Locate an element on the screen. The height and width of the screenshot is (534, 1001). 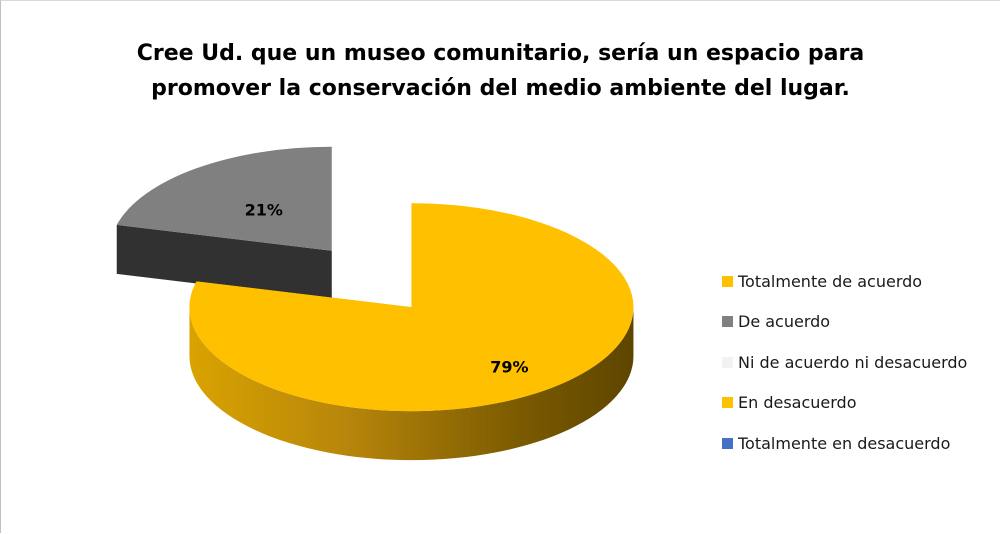
legend-item-ni-de-acuerdo-ni-desacuerdo: Ni de acuerdo ni desacuerdo is located at coordinates (844, 362).